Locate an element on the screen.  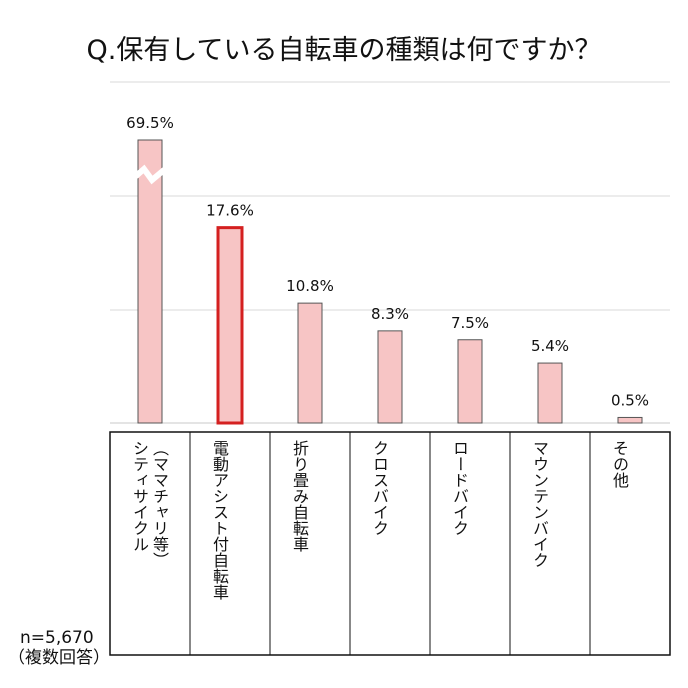
category-label-line: ロードバイク is located at coordinates (459, 488).